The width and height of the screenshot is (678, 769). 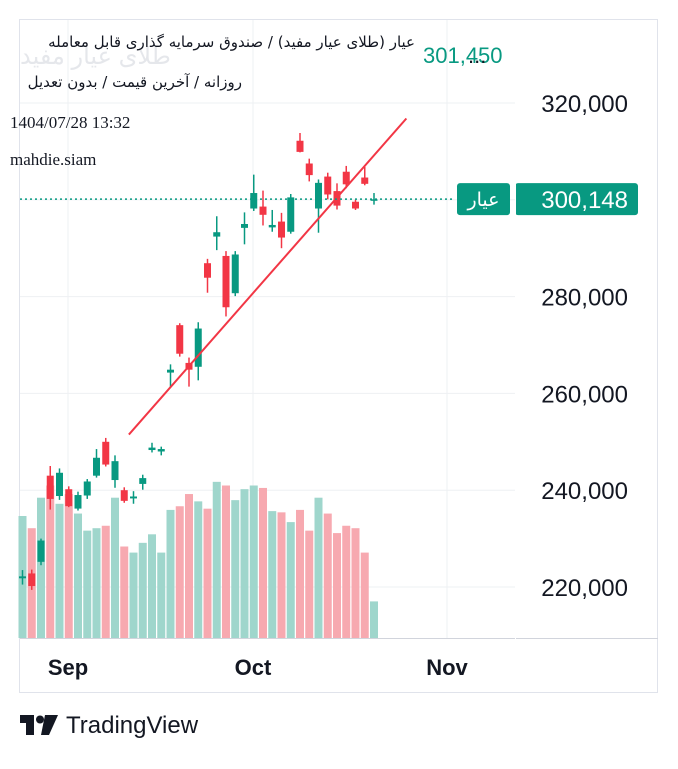 What do you see at coordinates (584, 200) in the screenshot?
I see `last-price-label: 300,148` at bounding box center [584, 200].